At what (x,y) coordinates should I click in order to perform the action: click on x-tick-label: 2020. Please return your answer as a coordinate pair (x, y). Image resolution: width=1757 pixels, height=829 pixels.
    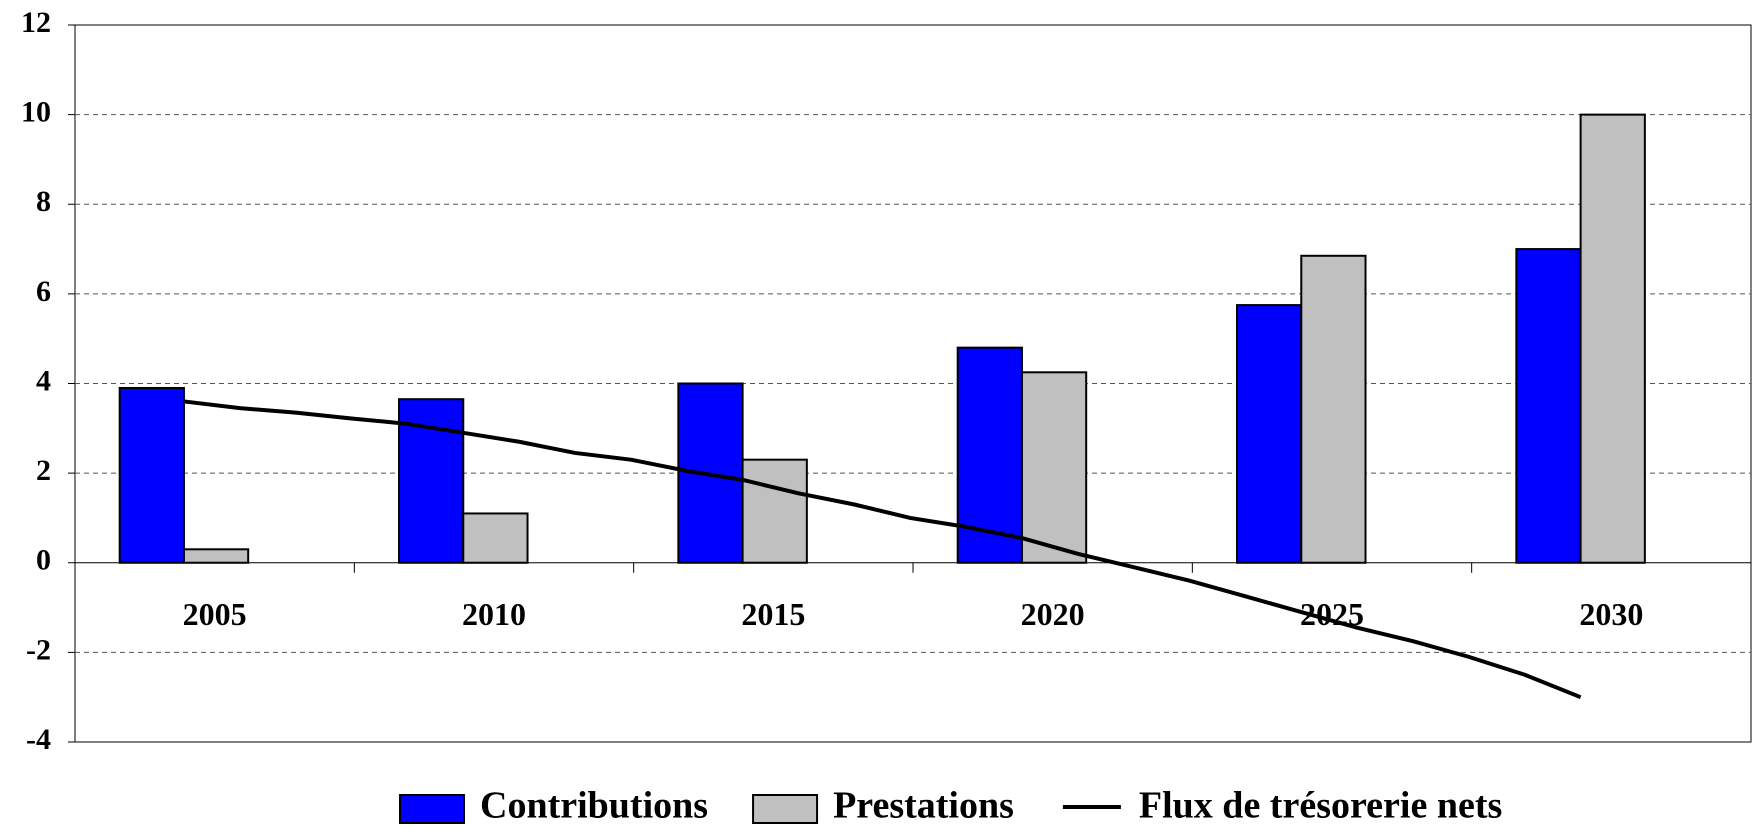
    Looking at the image, I should click on (1053, 614).